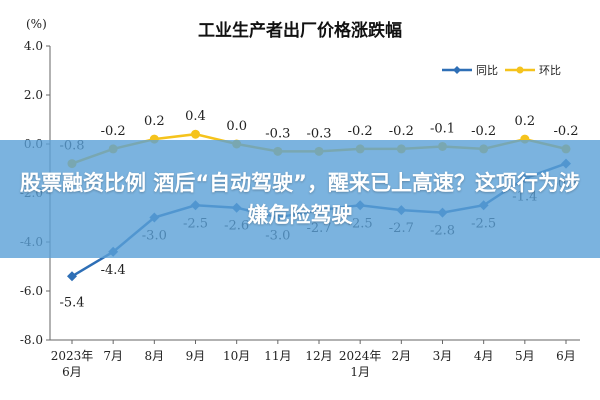 This screenshot has width=600, height=400. I want to click on y-unit-label: (%), so click(36, 24).